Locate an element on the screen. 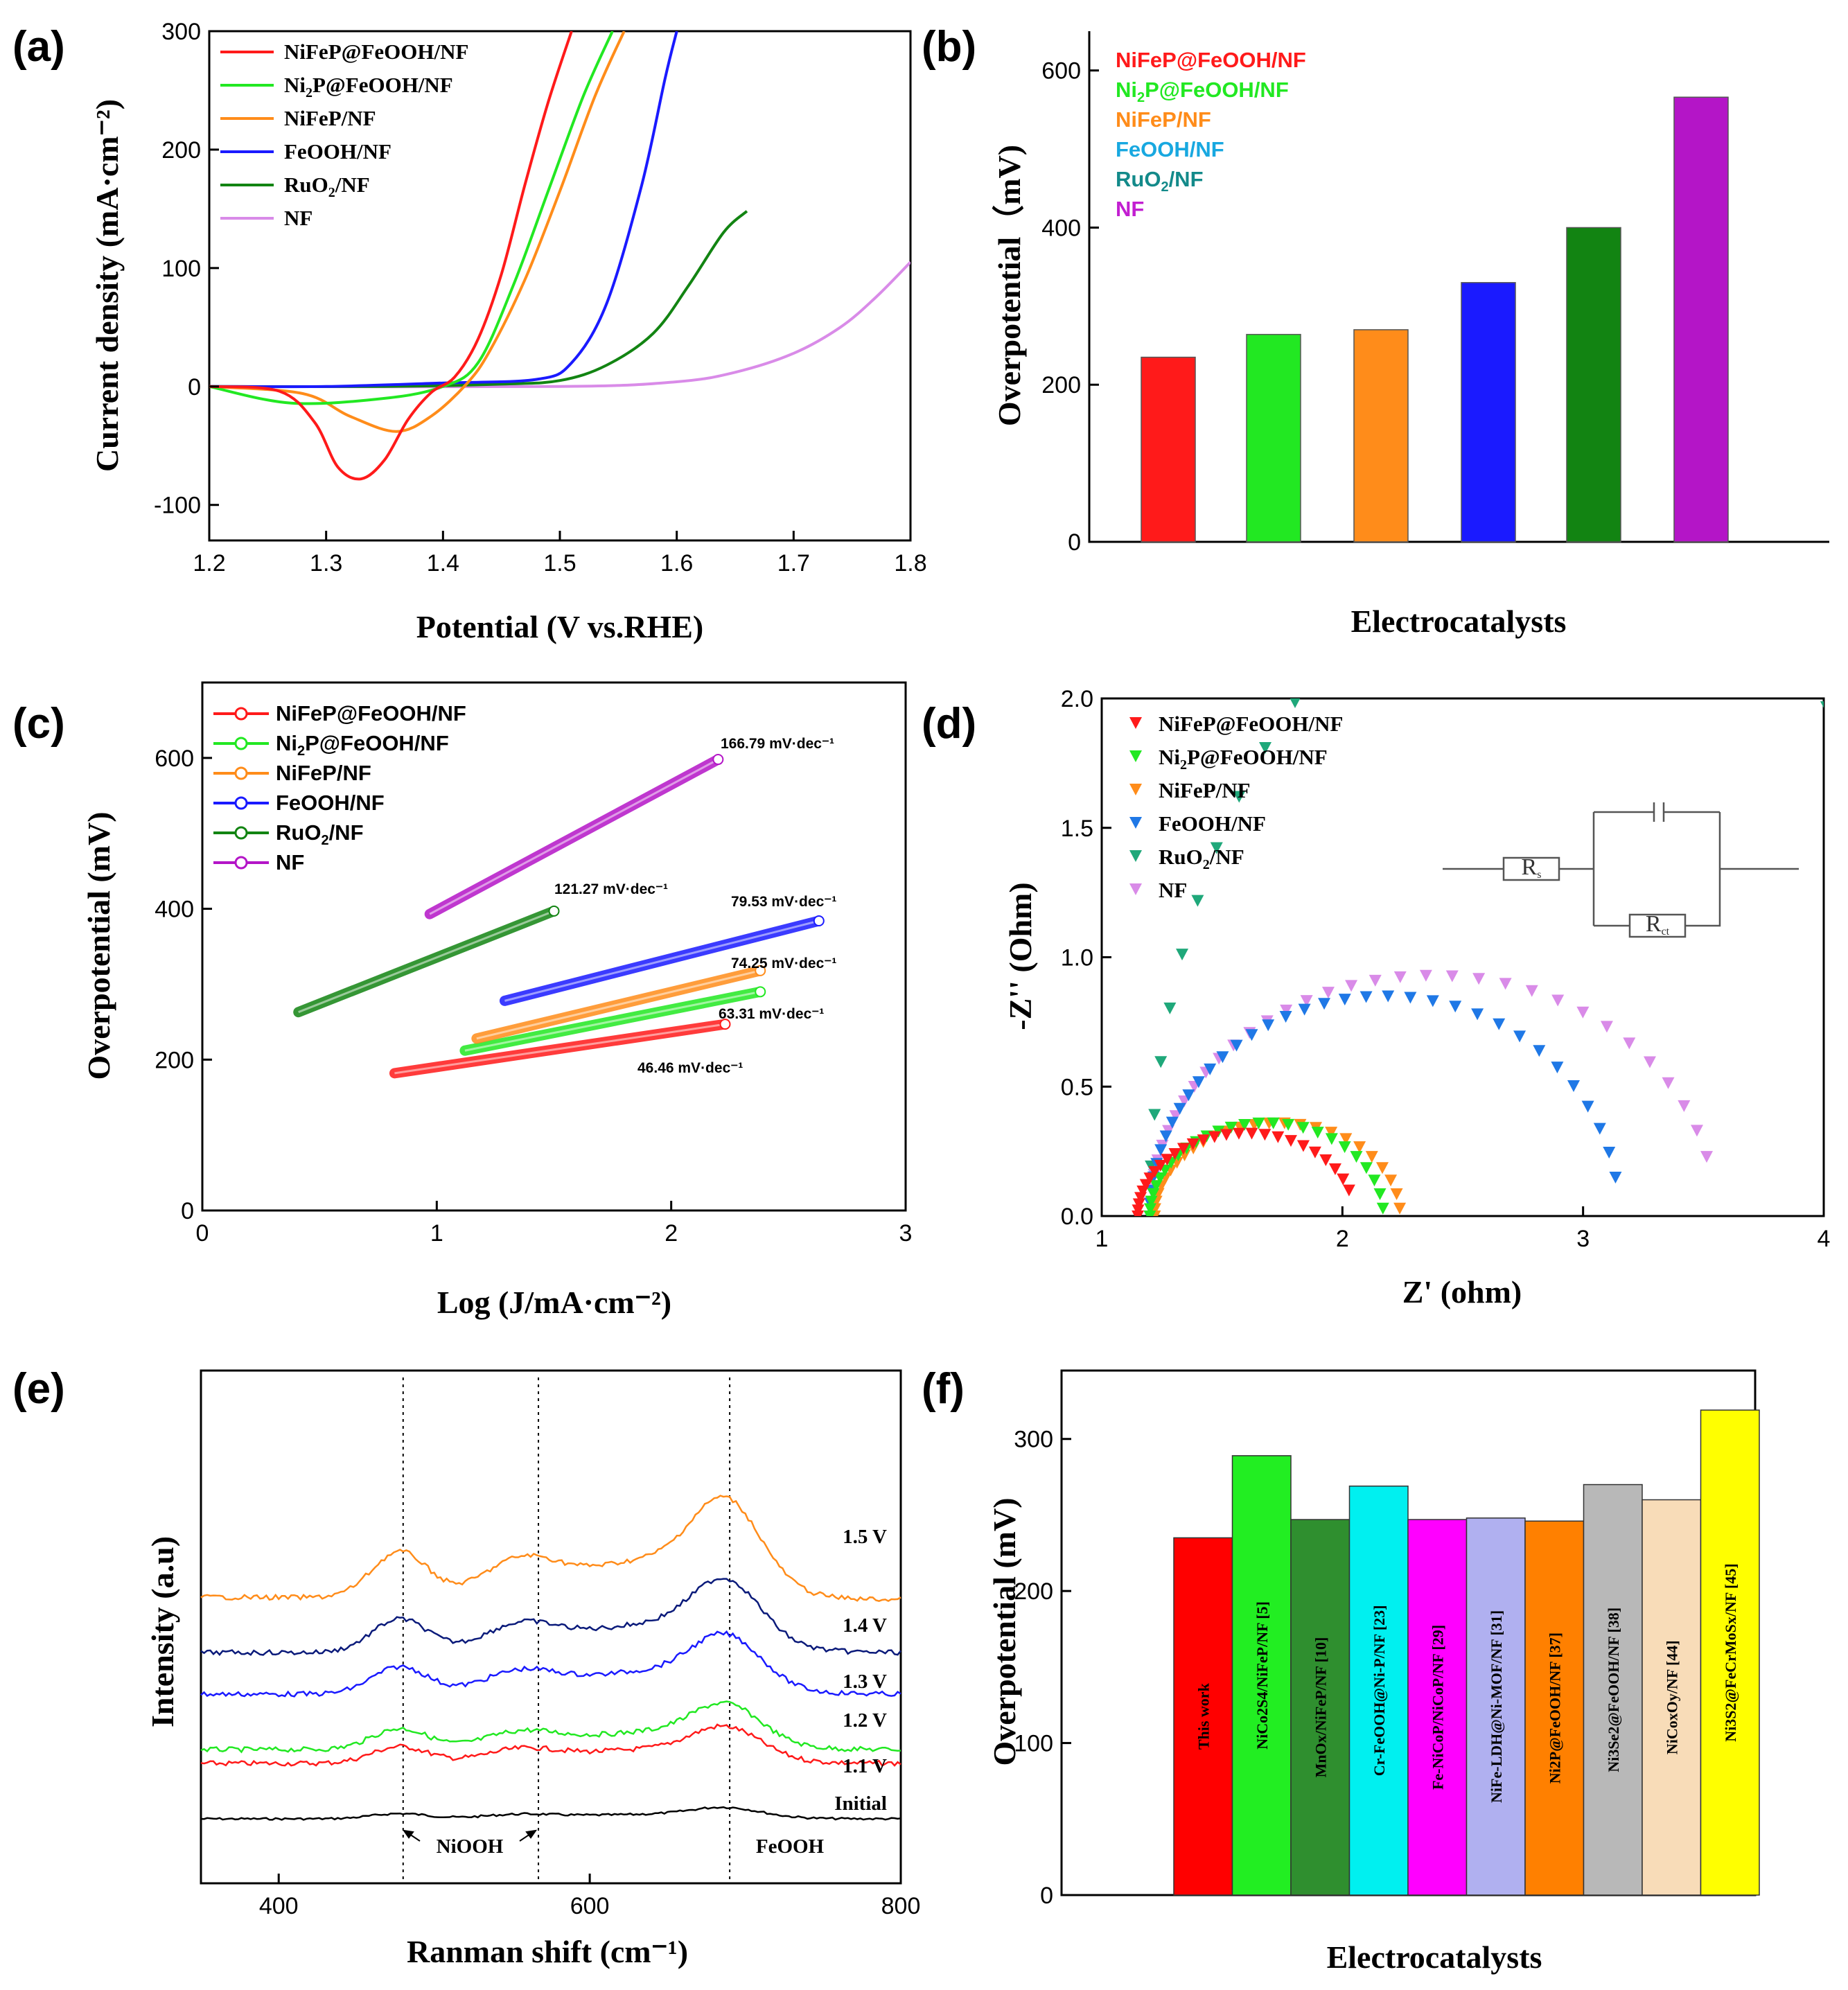 Image resolution: width=1848 pixels, height=1990 pixels. x-tick-label: 1.8 is located at coordinates (910, 563).